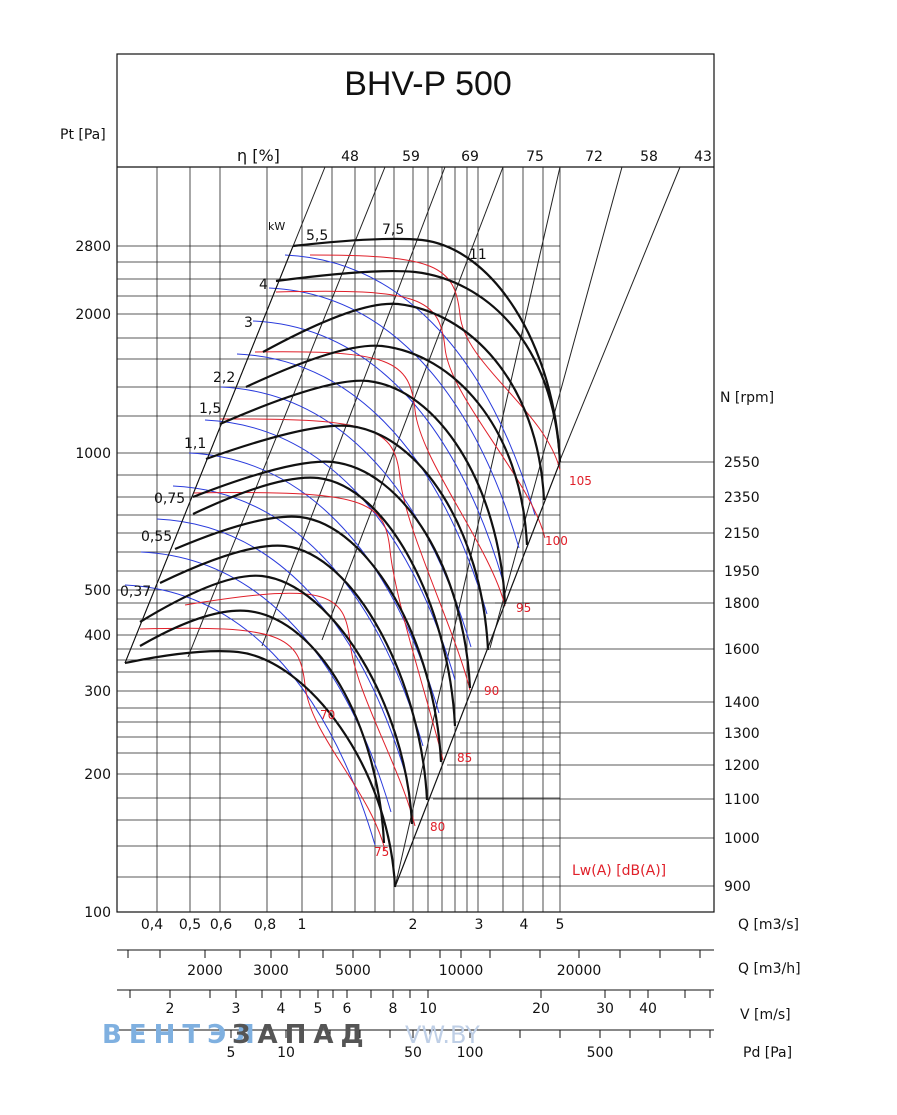 The width and height of the screenshot is (897, 1115). What do you see at coordinates (205, 971) in the screenshot?
I see `x-tick-label: 2000` at bounding box center [205, 971].